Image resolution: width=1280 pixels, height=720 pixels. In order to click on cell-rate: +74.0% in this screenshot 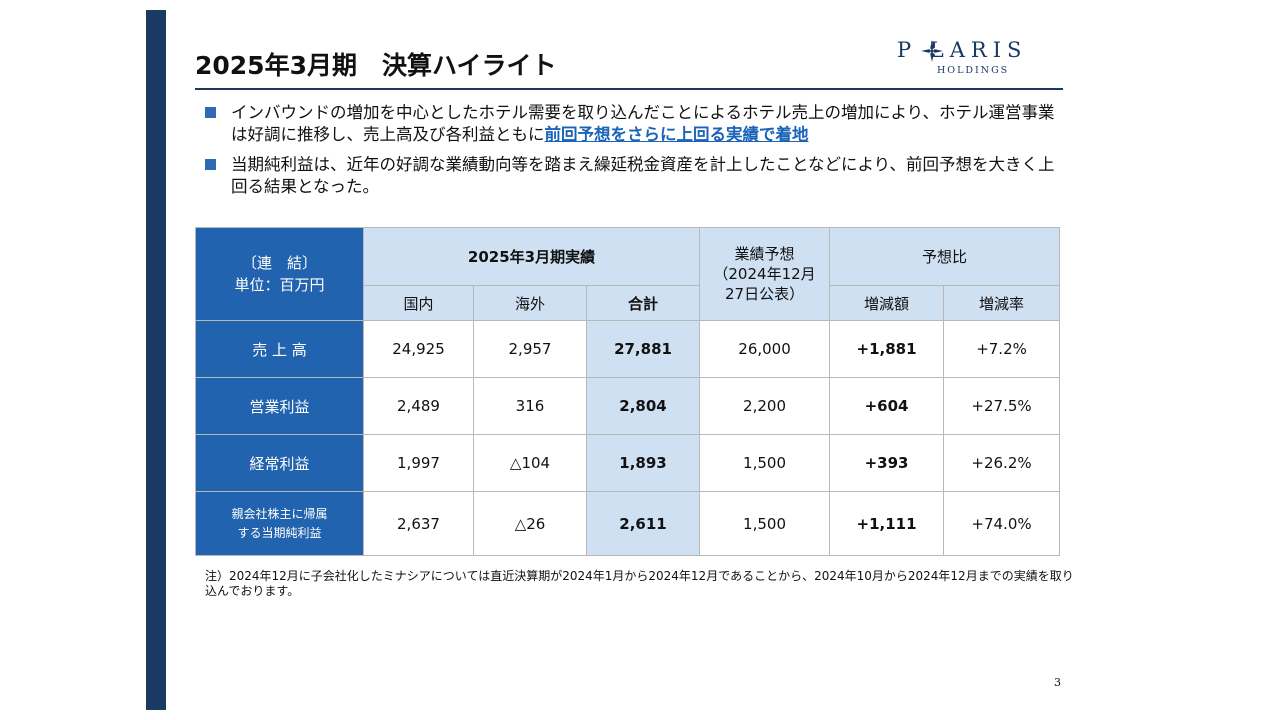, I will do `click(1002, 523)`.